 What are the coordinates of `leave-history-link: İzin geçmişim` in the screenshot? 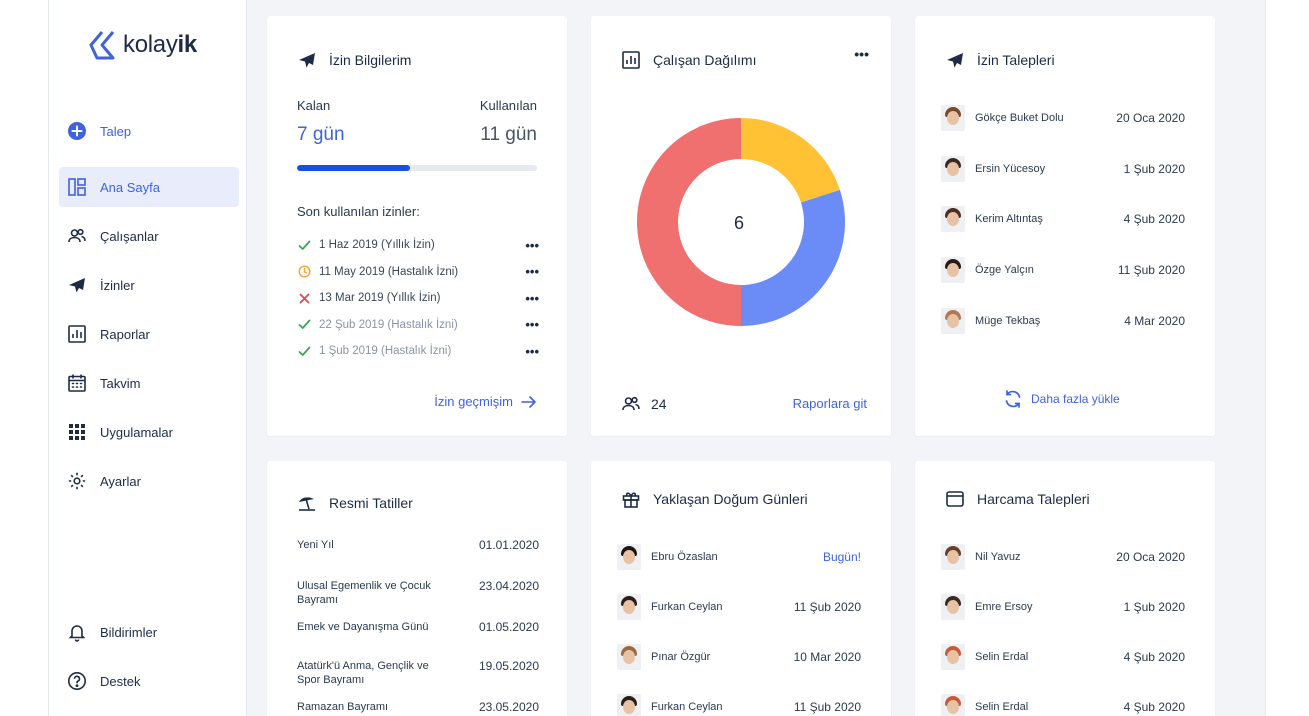 It's located at (485, 401).